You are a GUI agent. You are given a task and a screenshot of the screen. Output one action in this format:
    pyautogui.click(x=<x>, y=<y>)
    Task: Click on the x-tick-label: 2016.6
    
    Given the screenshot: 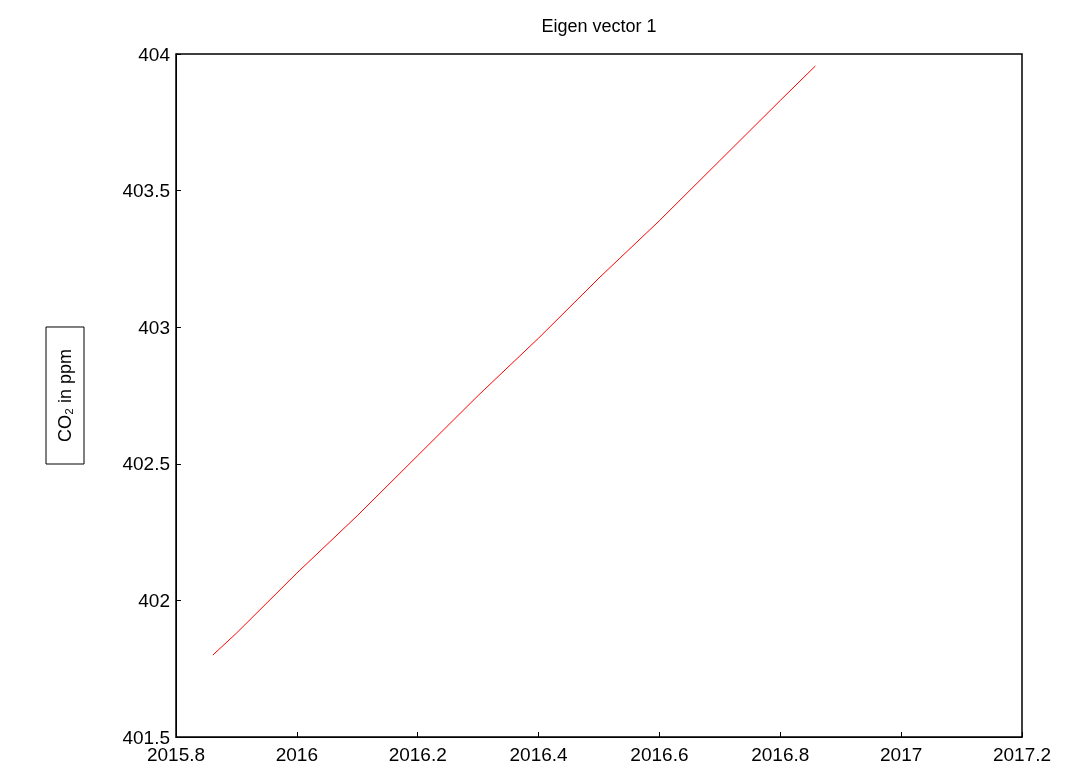 What is the action you would take?
    pyautogui.click(x=659, y=754)
    